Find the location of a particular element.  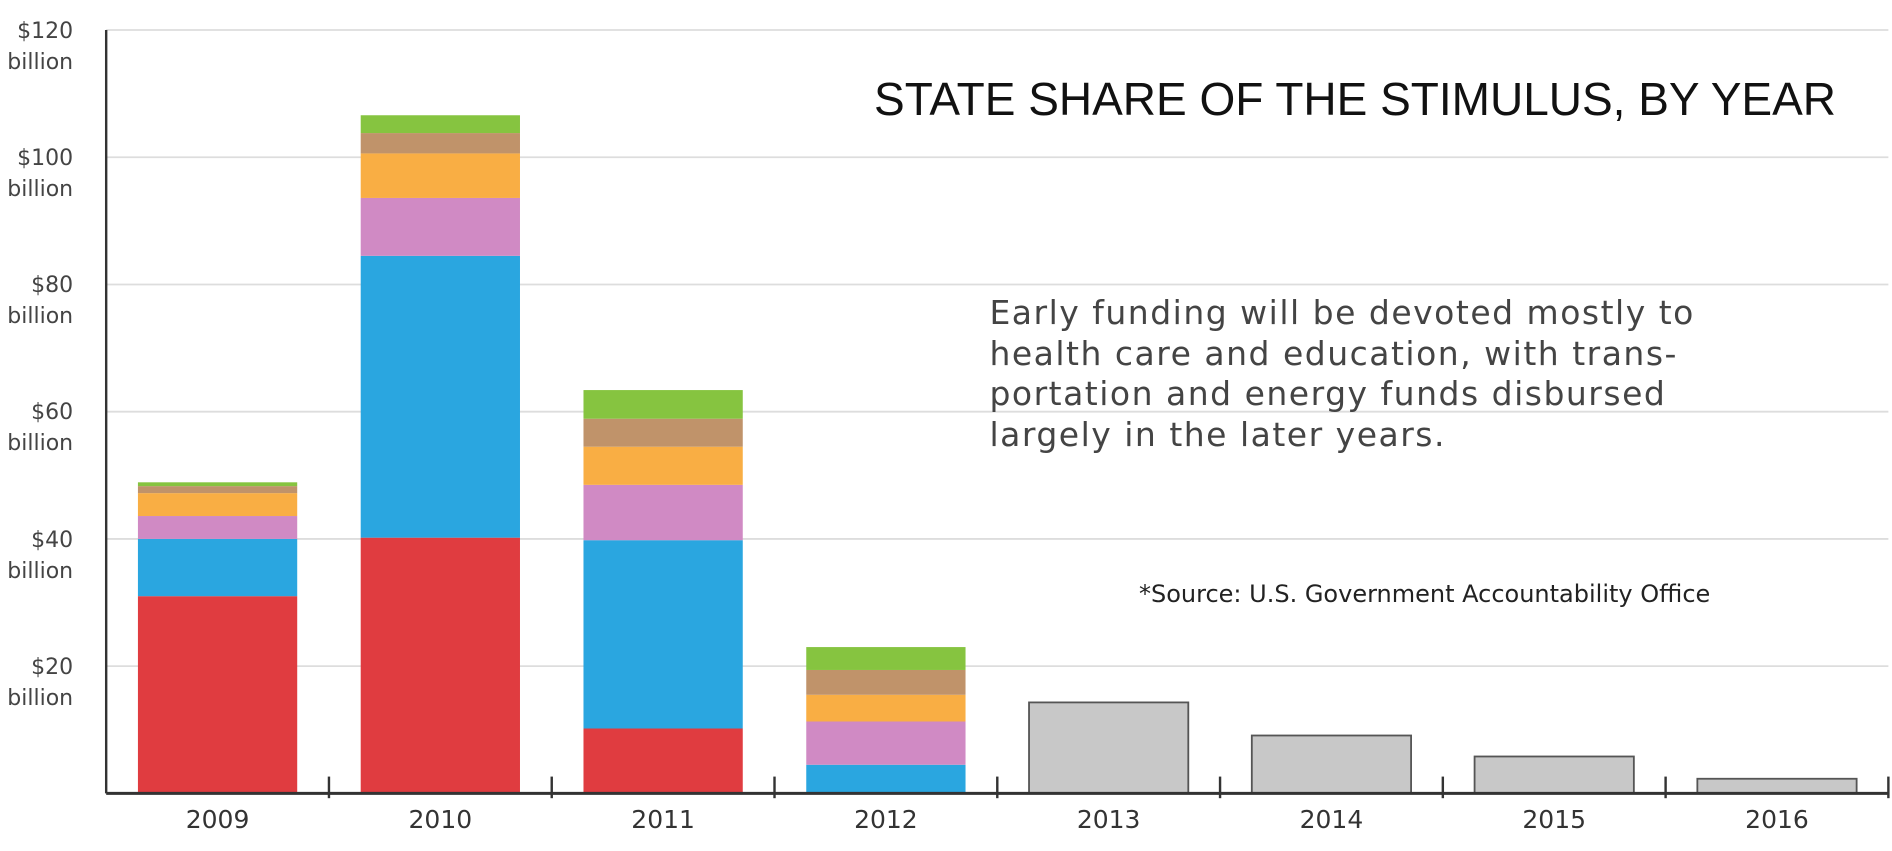

x-tick-label: 2013 is located at coordinates (1108, 820).